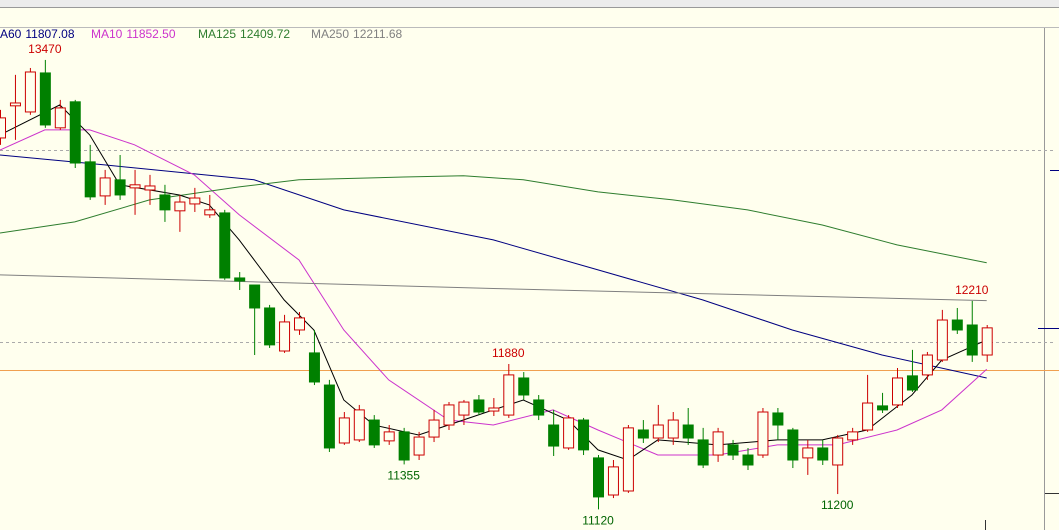 The height and width of the screenshot is (530, 1059). I want to click on legend-entry: MA125 12409.72, so click(244, 34).